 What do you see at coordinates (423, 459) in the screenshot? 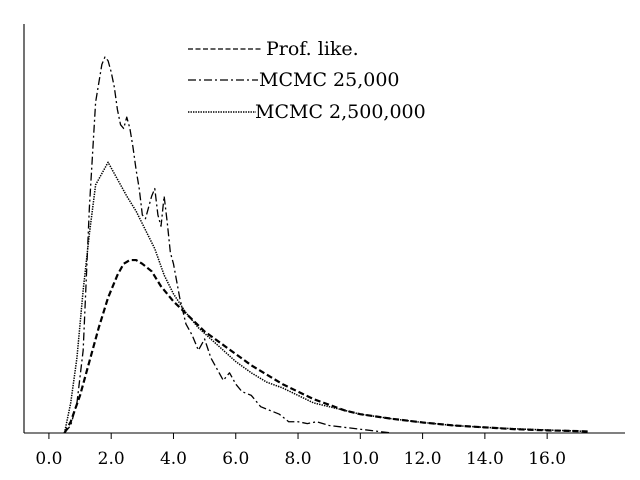
I see `x-tick-label: 12.0` at bounding box center [423, 459].